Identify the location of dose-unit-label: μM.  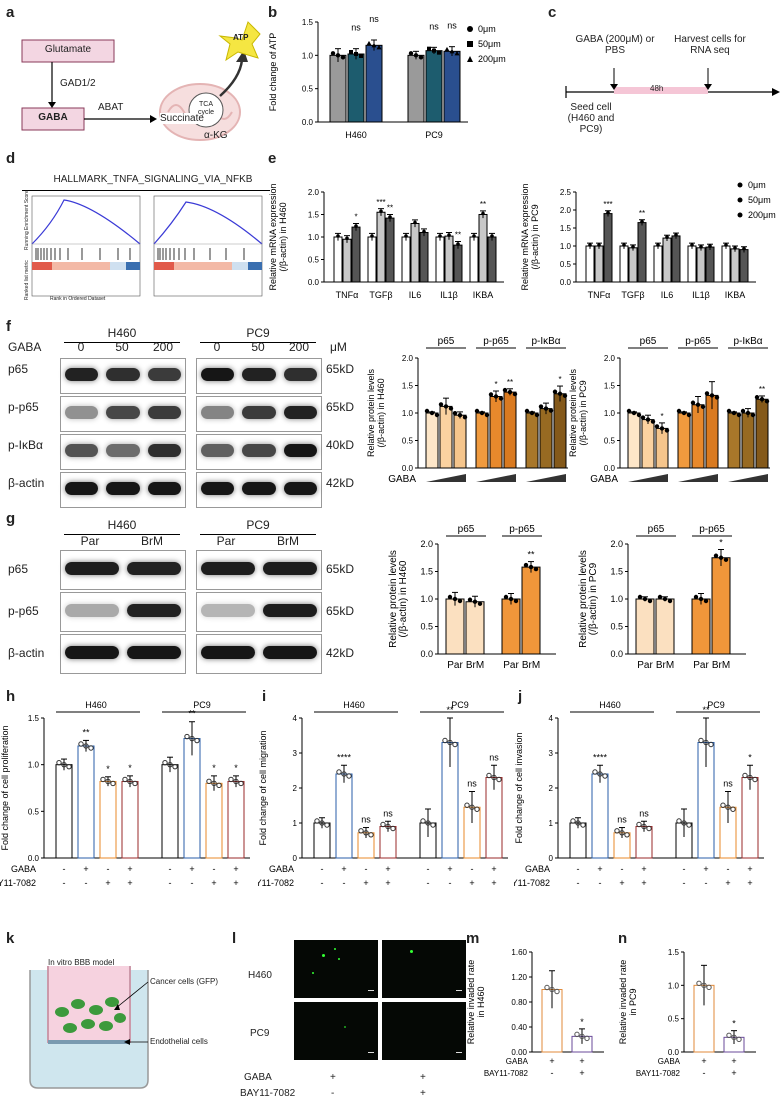
(338, 347).